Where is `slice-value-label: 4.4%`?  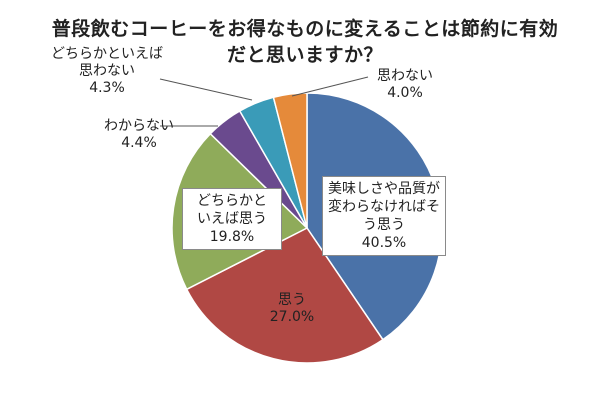 slice-value-label: 4.4% is located at coordinates (139, 143).